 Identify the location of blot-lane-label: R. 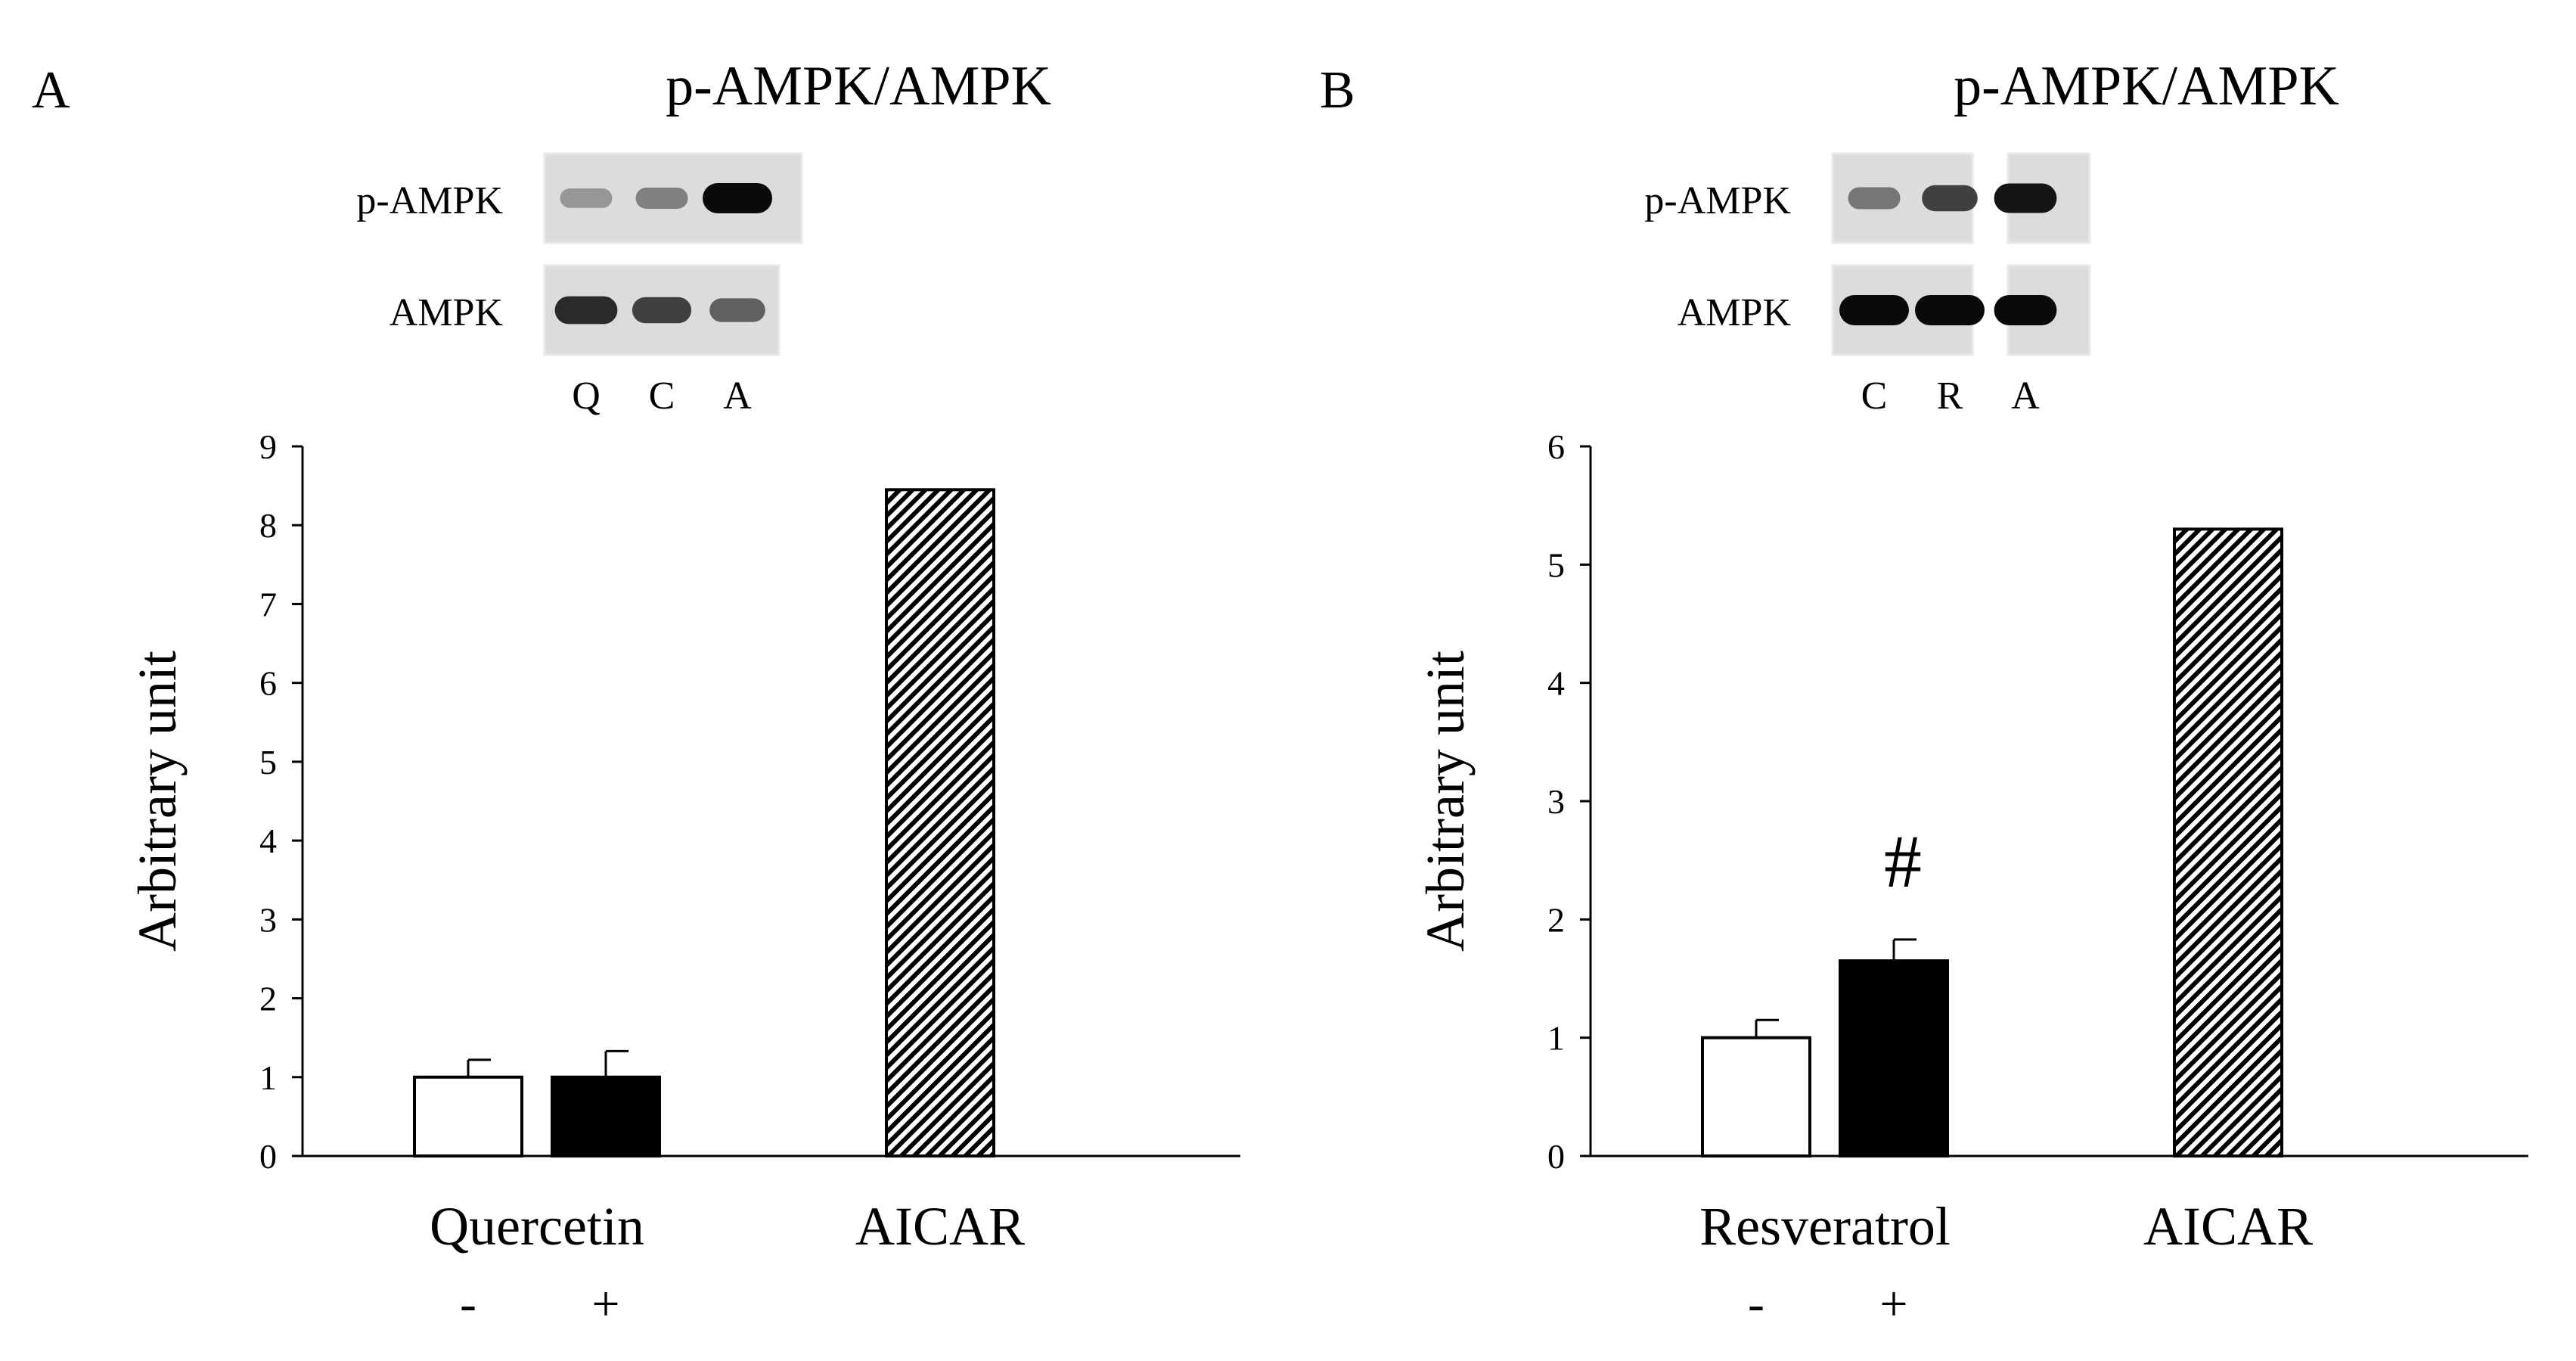
(1950, 396).